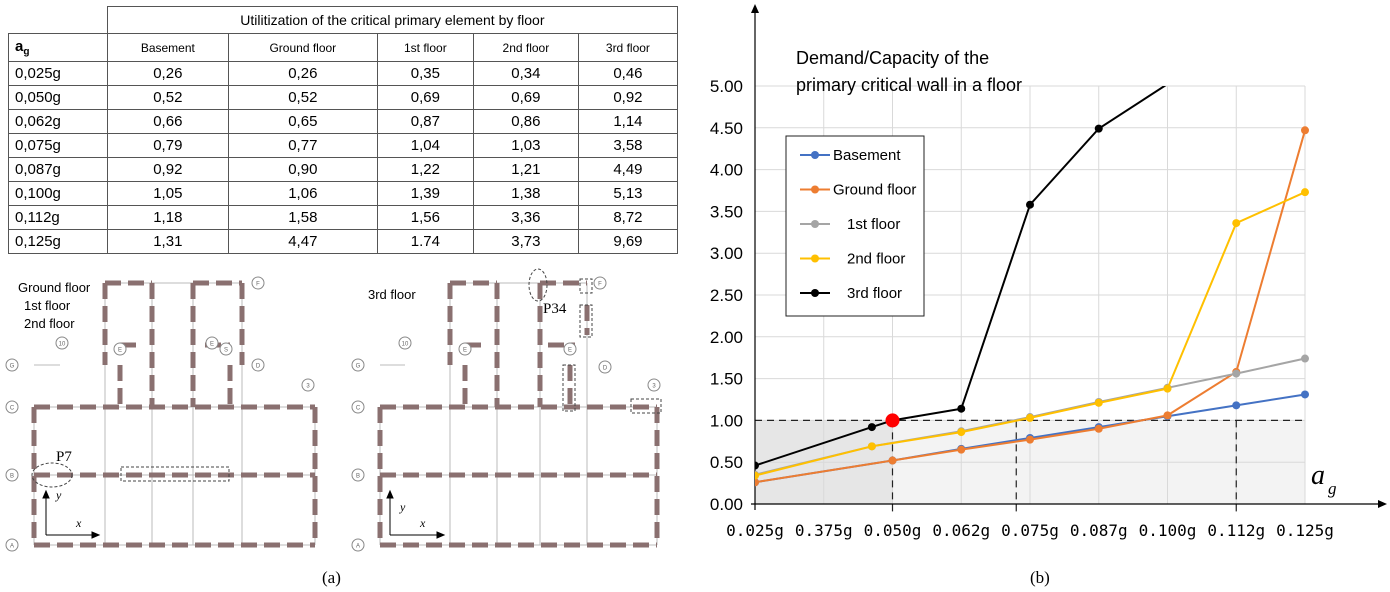  What do you see at coordinates (726, 462) in the screenshot?
I see `y-tick-label: 0.50` at bounding box center [726, 462].